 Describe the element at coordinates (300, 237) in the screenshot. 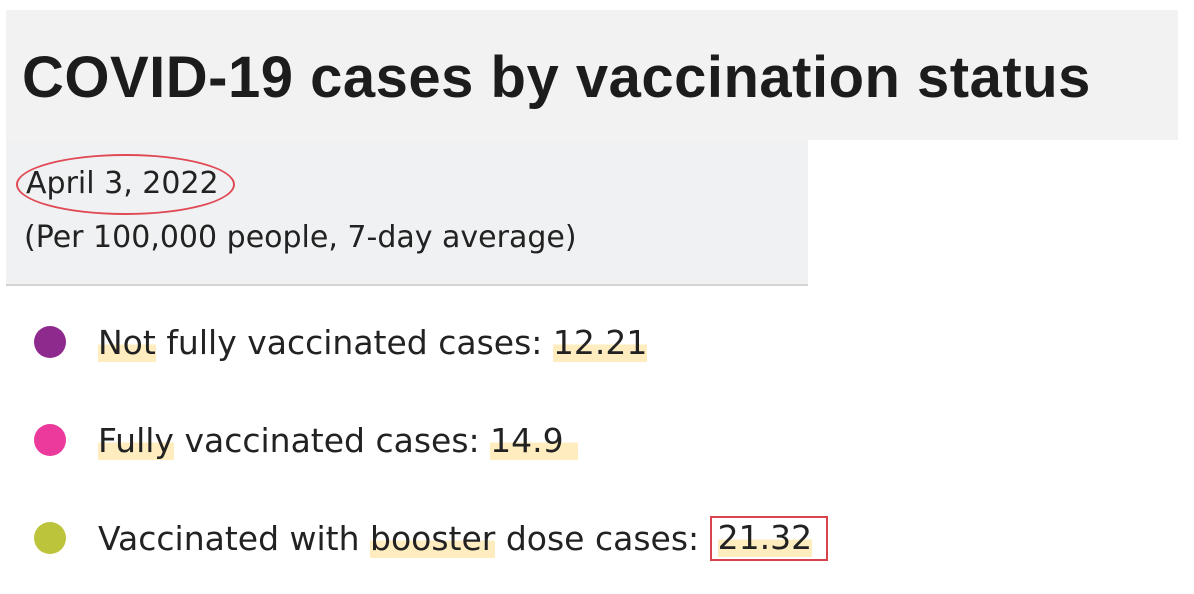

I see `subtitle: (Per 100,000 people, 7-day average)` at that location.